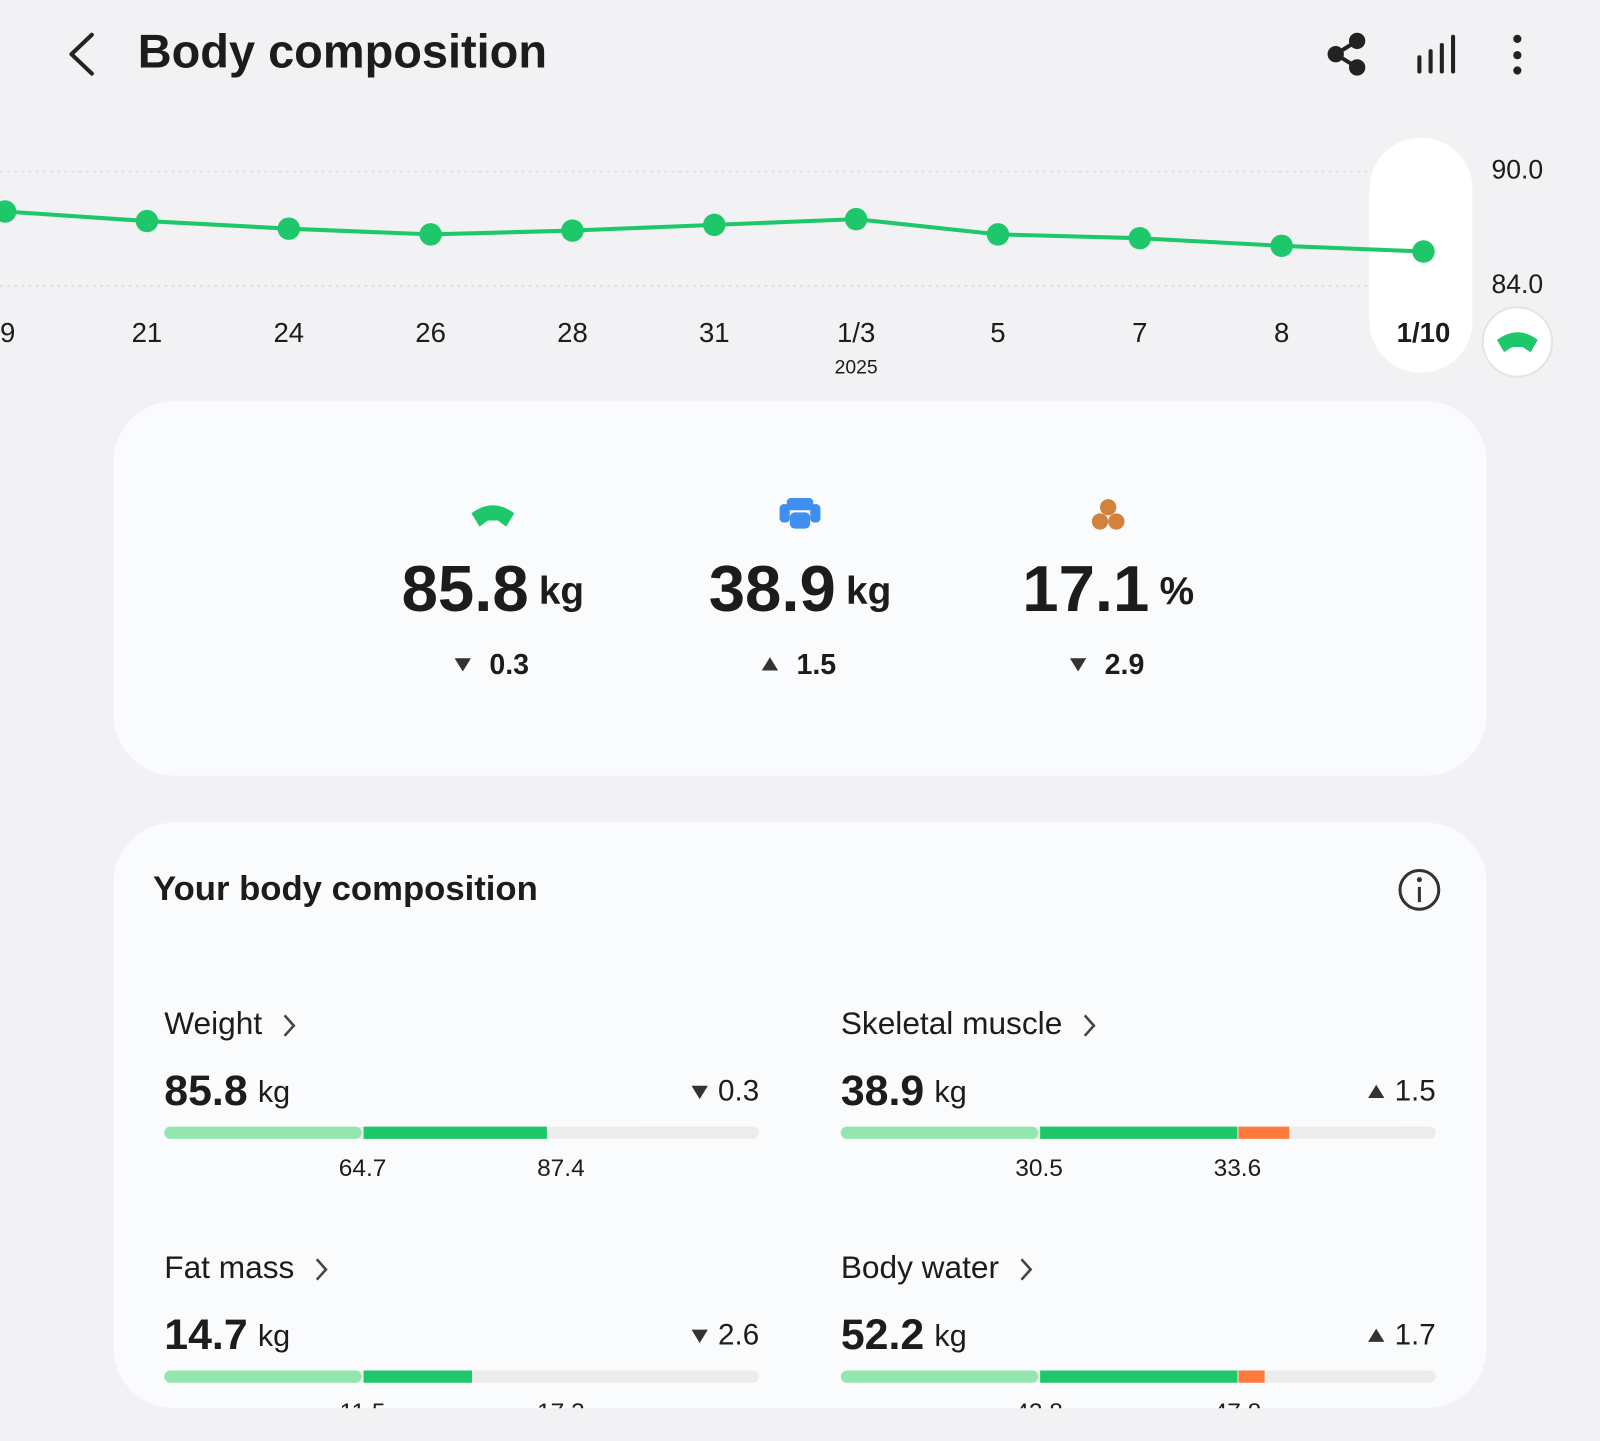 The image size is (1600, 1441). What do you see at coordinates (951, 1023) in the screenshot?
I see `metric-label: Skeletal muscle` at bounding box center [951, 1023].